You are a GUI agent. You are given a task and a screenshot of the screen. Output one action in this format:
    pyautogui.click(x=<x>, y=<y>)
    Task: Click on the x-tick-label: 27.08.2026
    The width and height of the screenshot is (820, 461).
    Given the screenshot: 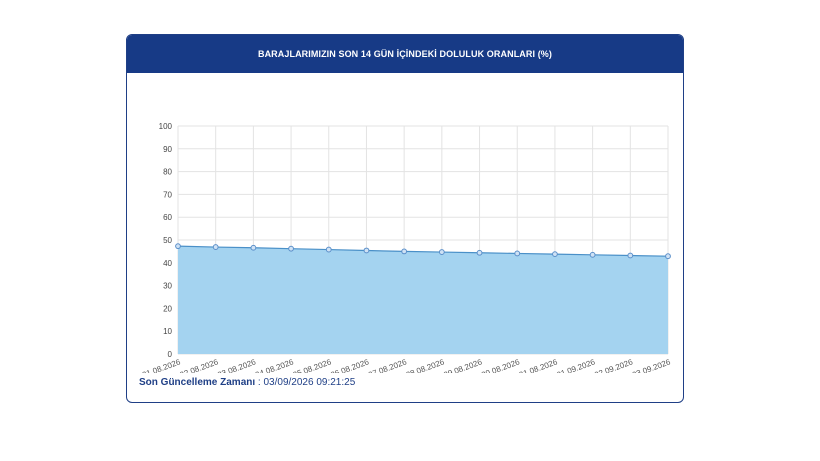 What is the action you would take?
    pyautogui.click(x=387, y=365)
    